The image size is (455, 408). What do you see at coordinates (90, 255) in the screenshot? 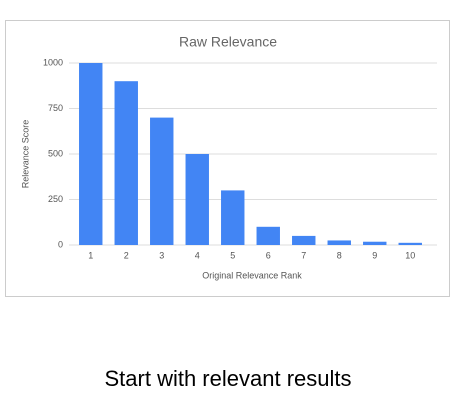
I see `x-tick-label: 1` at bounding box center [90, 255].